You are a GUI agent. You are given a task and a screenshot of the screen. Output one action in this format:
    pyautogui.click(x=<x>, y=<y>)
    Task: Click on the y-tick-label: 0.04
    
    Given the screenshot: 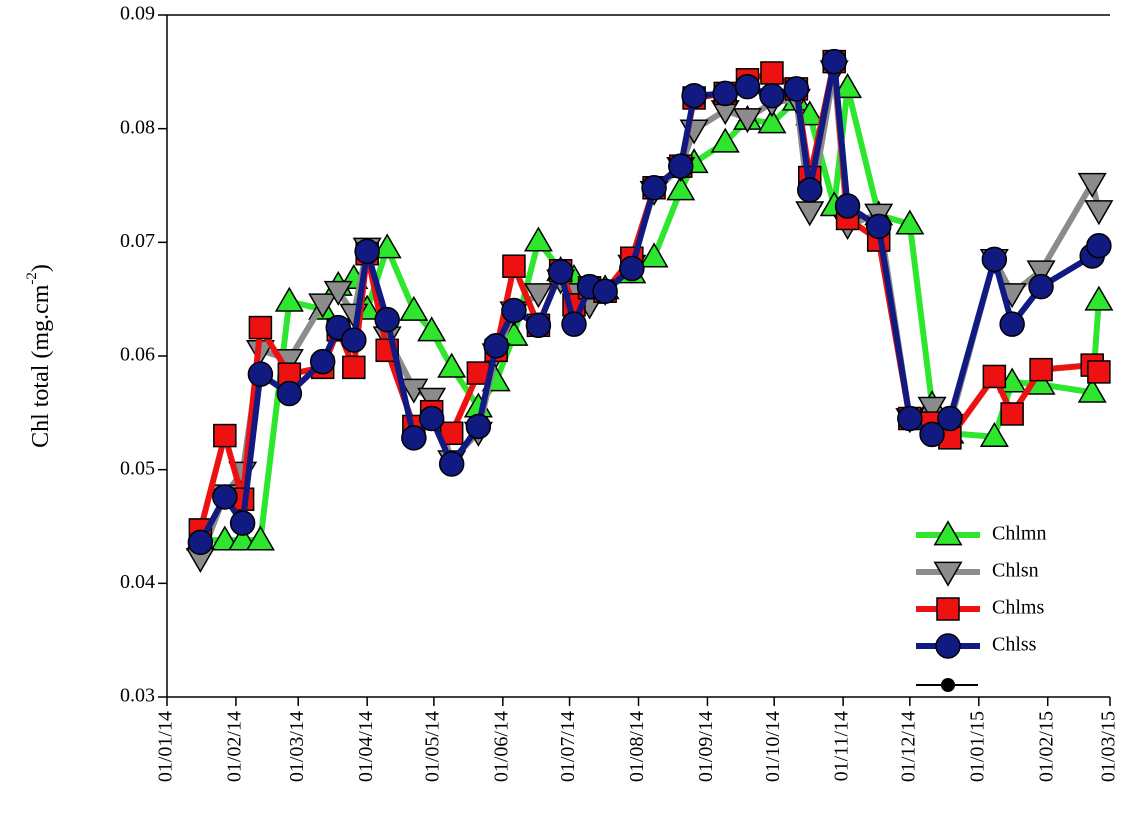 What is the action you would take?
    pyautogui.click(x=137, y=582)
    